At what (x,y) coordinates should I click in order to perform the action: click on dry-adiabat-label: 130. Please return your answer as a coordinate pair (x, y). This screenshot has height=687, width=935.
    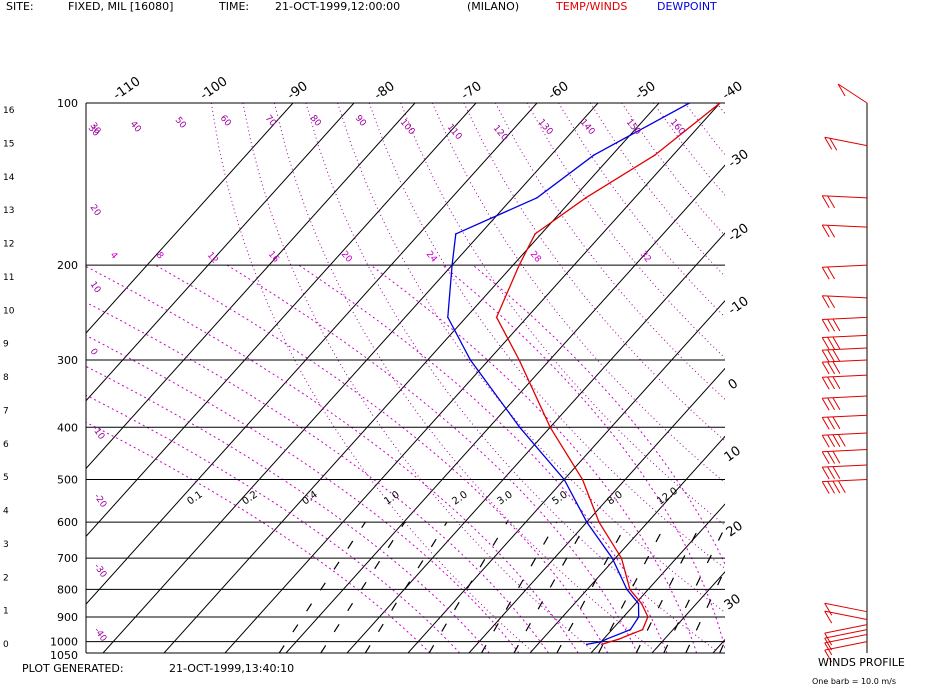
    Looking at the image, I should click on (545, 128).